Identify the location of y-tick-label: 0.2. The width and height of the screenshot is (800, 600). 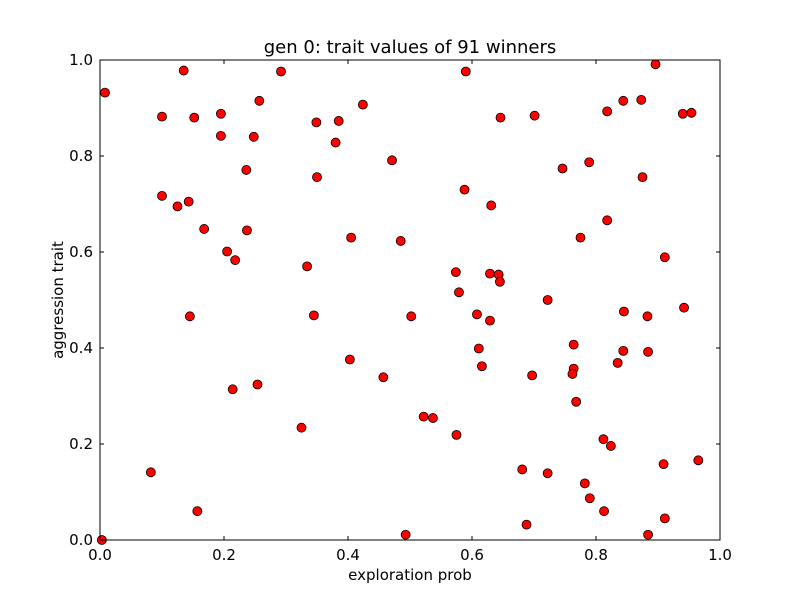
(81, 444).